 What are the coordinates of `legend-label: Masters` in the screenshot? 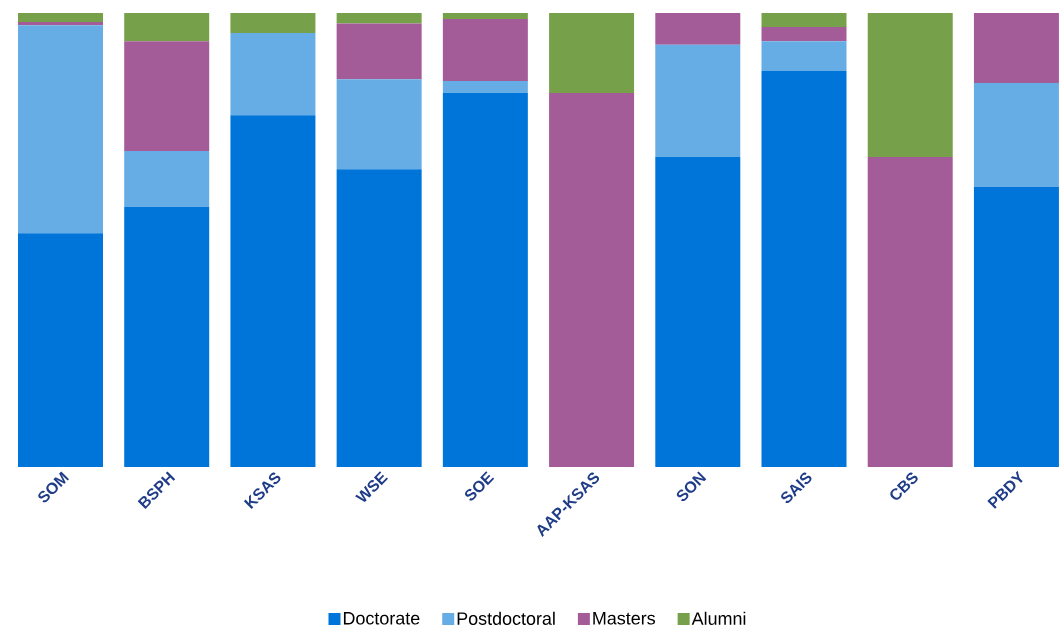 It's located at (624, 618).